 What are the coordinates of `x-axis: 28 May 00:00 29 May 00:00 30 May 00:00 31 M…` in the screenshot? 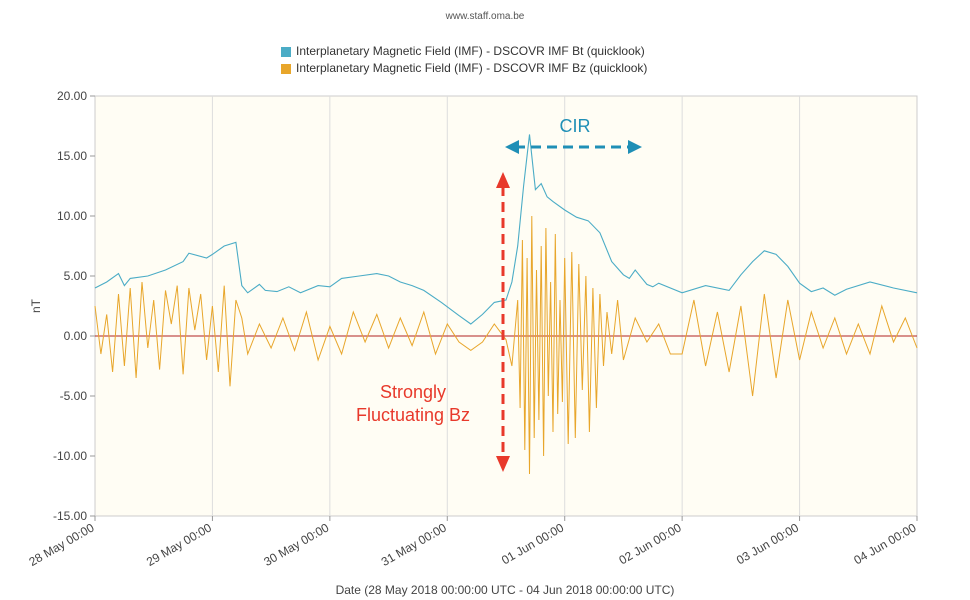 It's located at (473, 542).